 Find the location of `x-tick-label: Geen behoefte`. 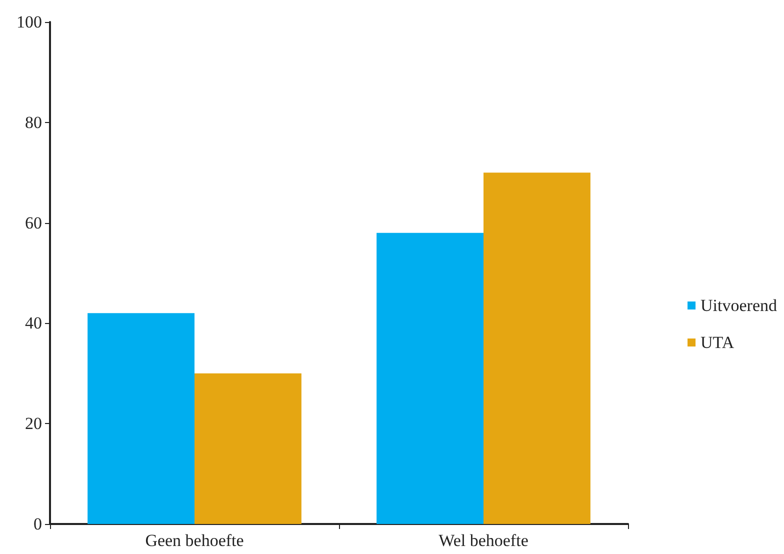

x-tick-label: Geen behoefte is located at coordinates (194, 540).